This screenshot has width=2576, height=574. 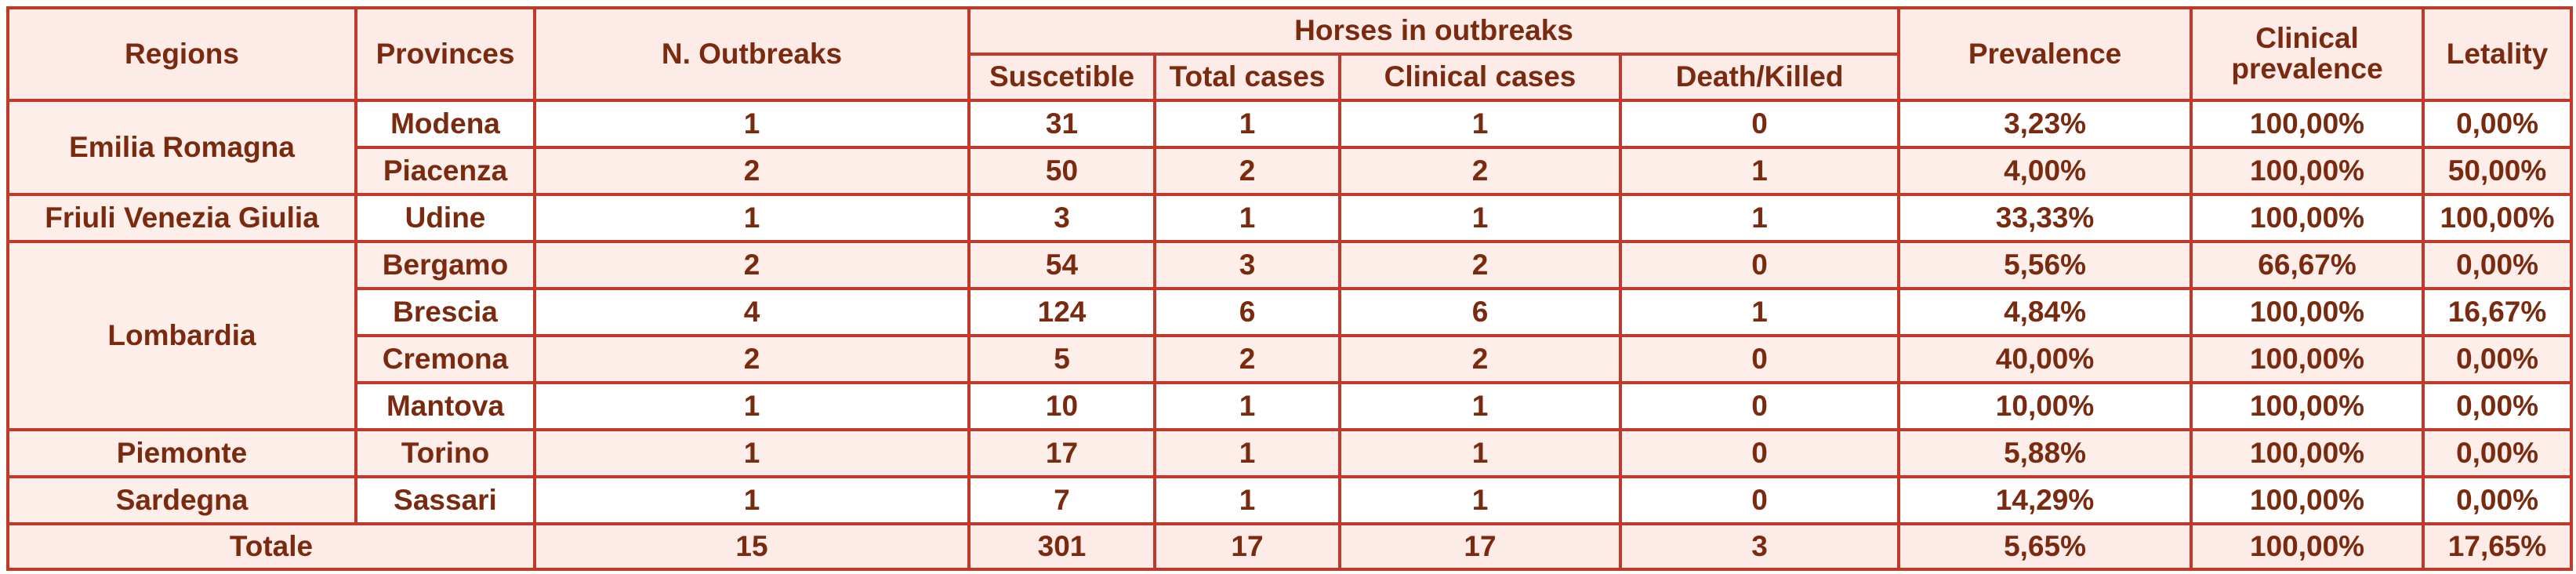 I want to click on total-total-cases-cell: 17, so click(x=1247, y=546).